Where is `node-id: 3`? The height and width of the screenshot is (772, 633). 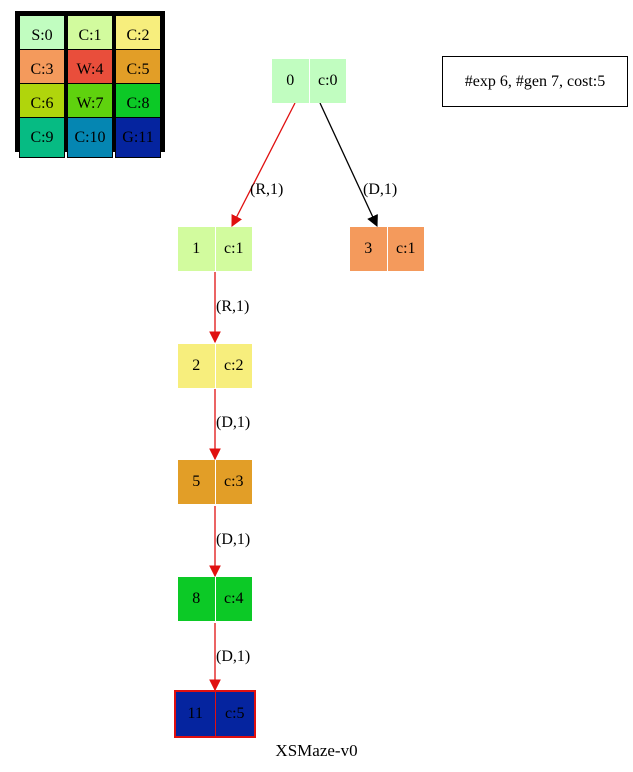
node-id: 3 is located at coordinates (369, 249).